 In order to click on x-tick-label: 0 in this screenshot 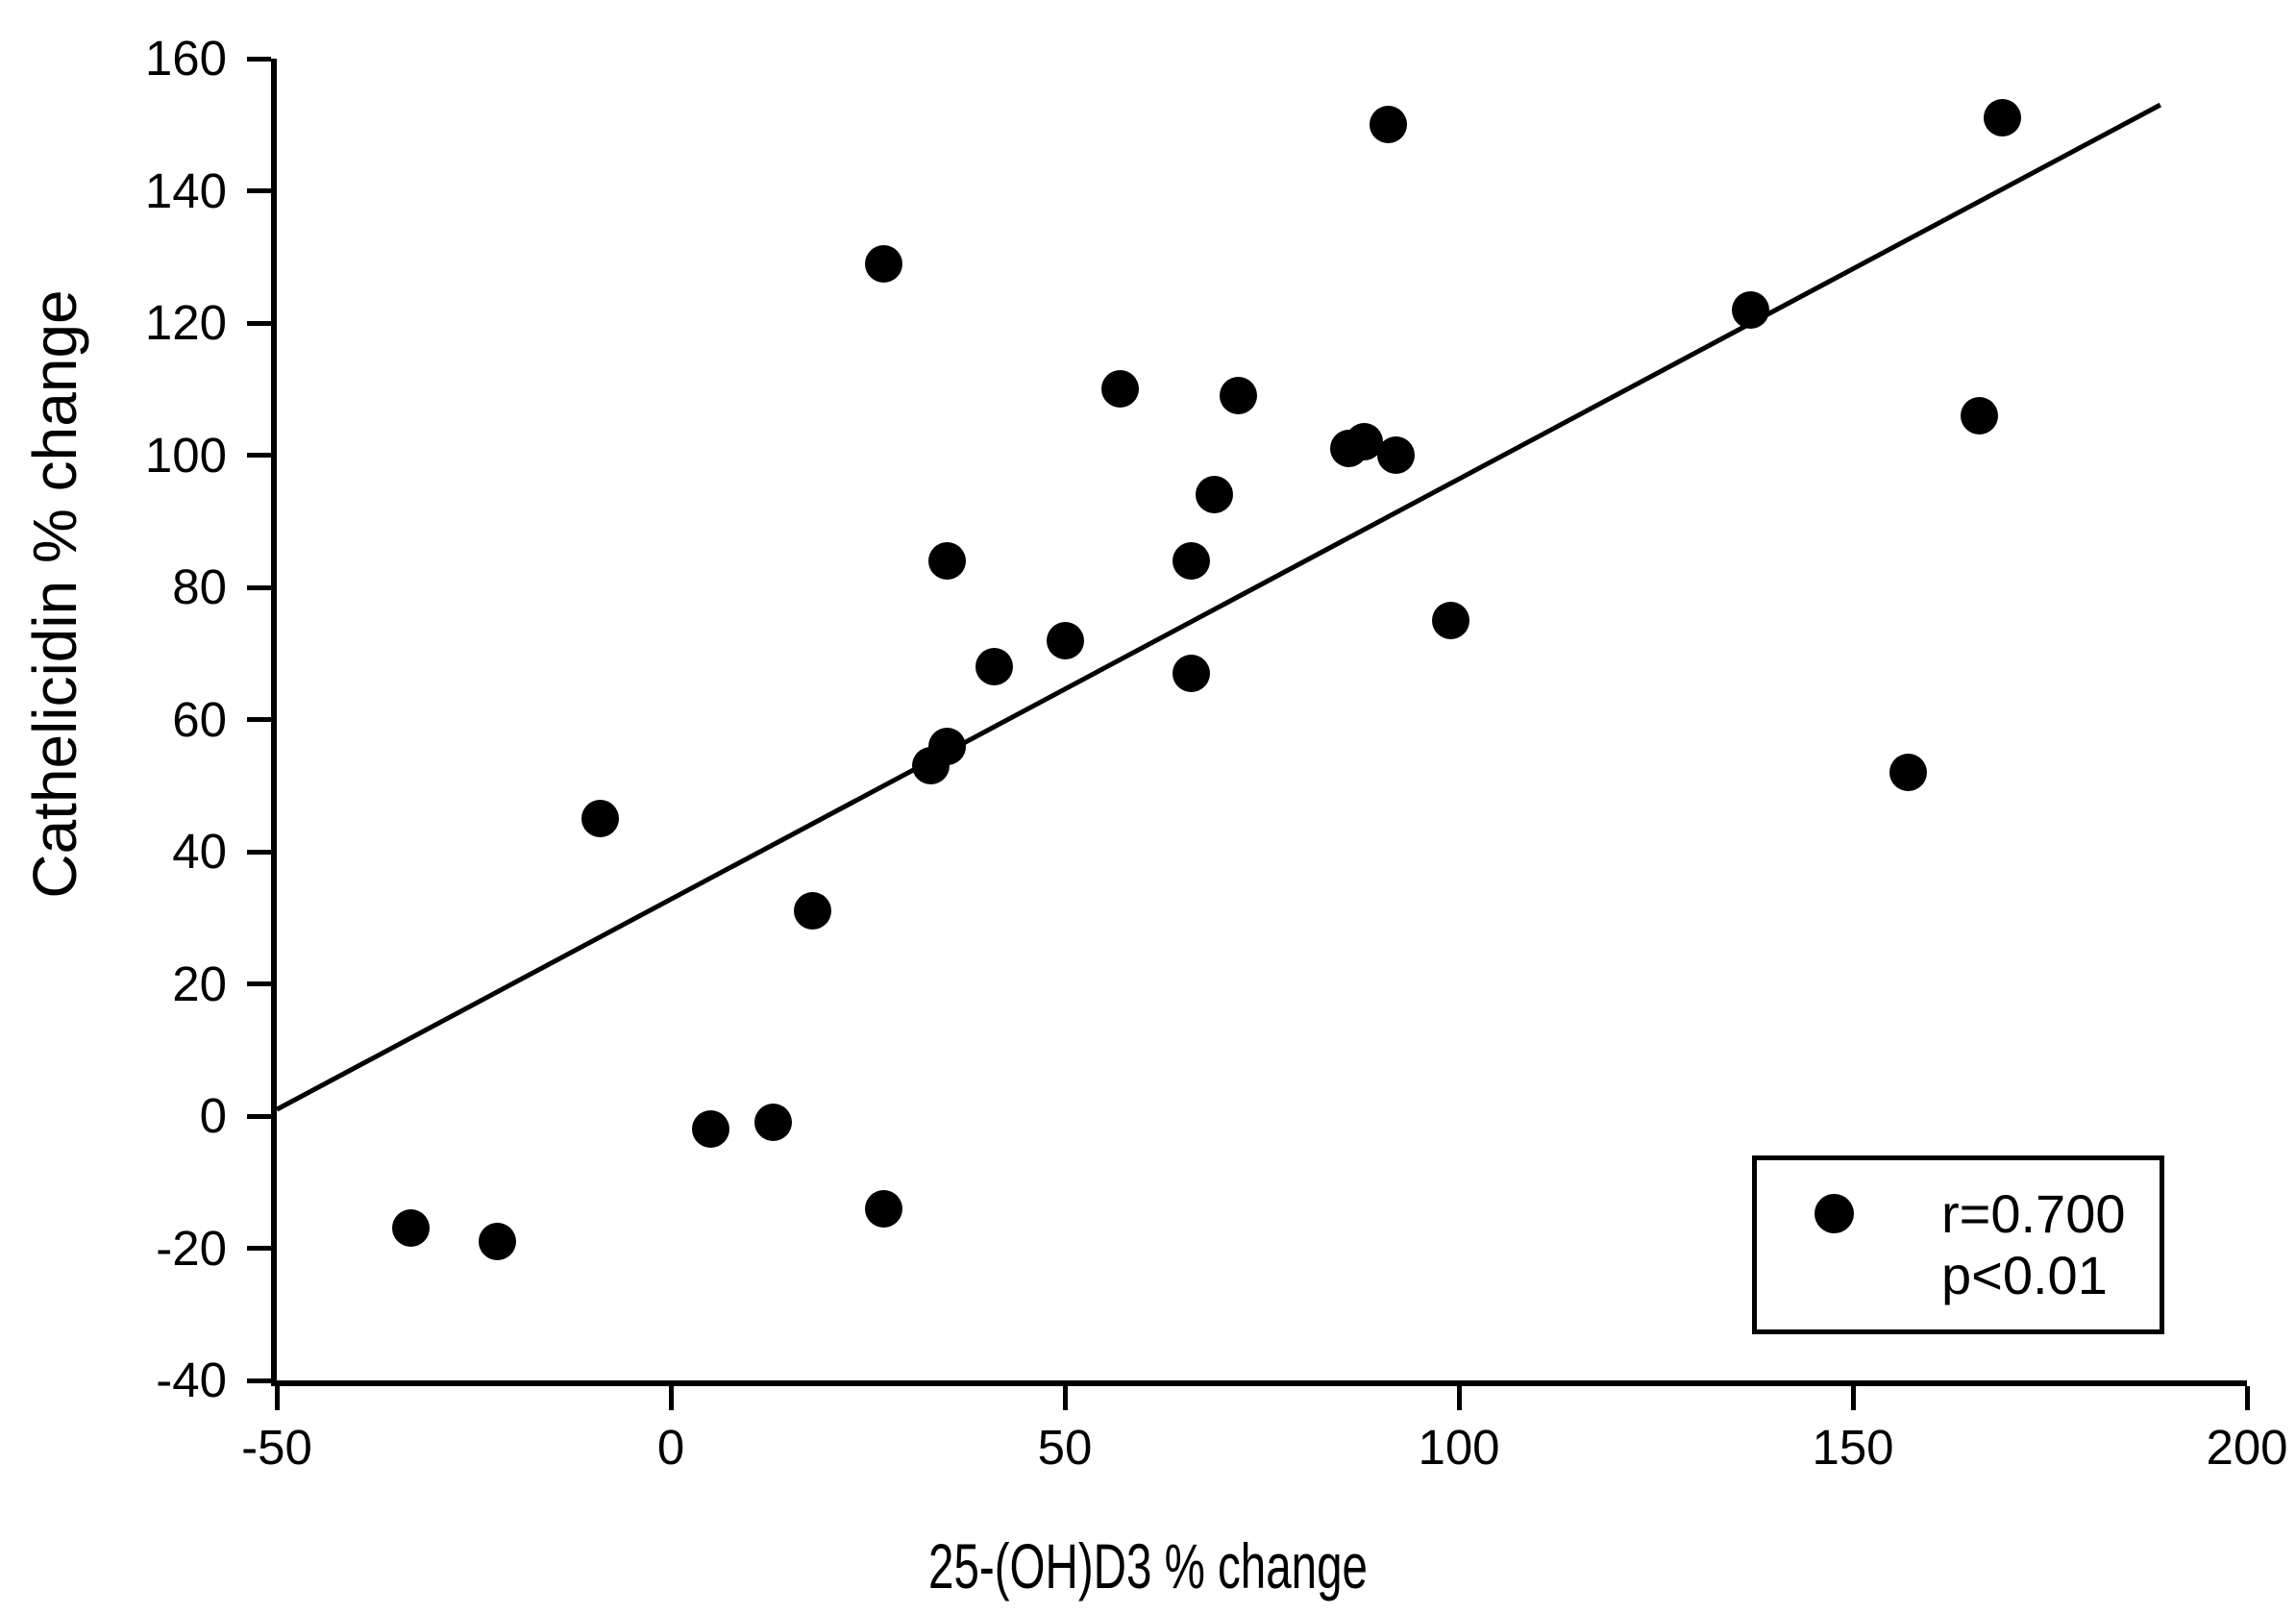, I will do `click(670, 1447)`.